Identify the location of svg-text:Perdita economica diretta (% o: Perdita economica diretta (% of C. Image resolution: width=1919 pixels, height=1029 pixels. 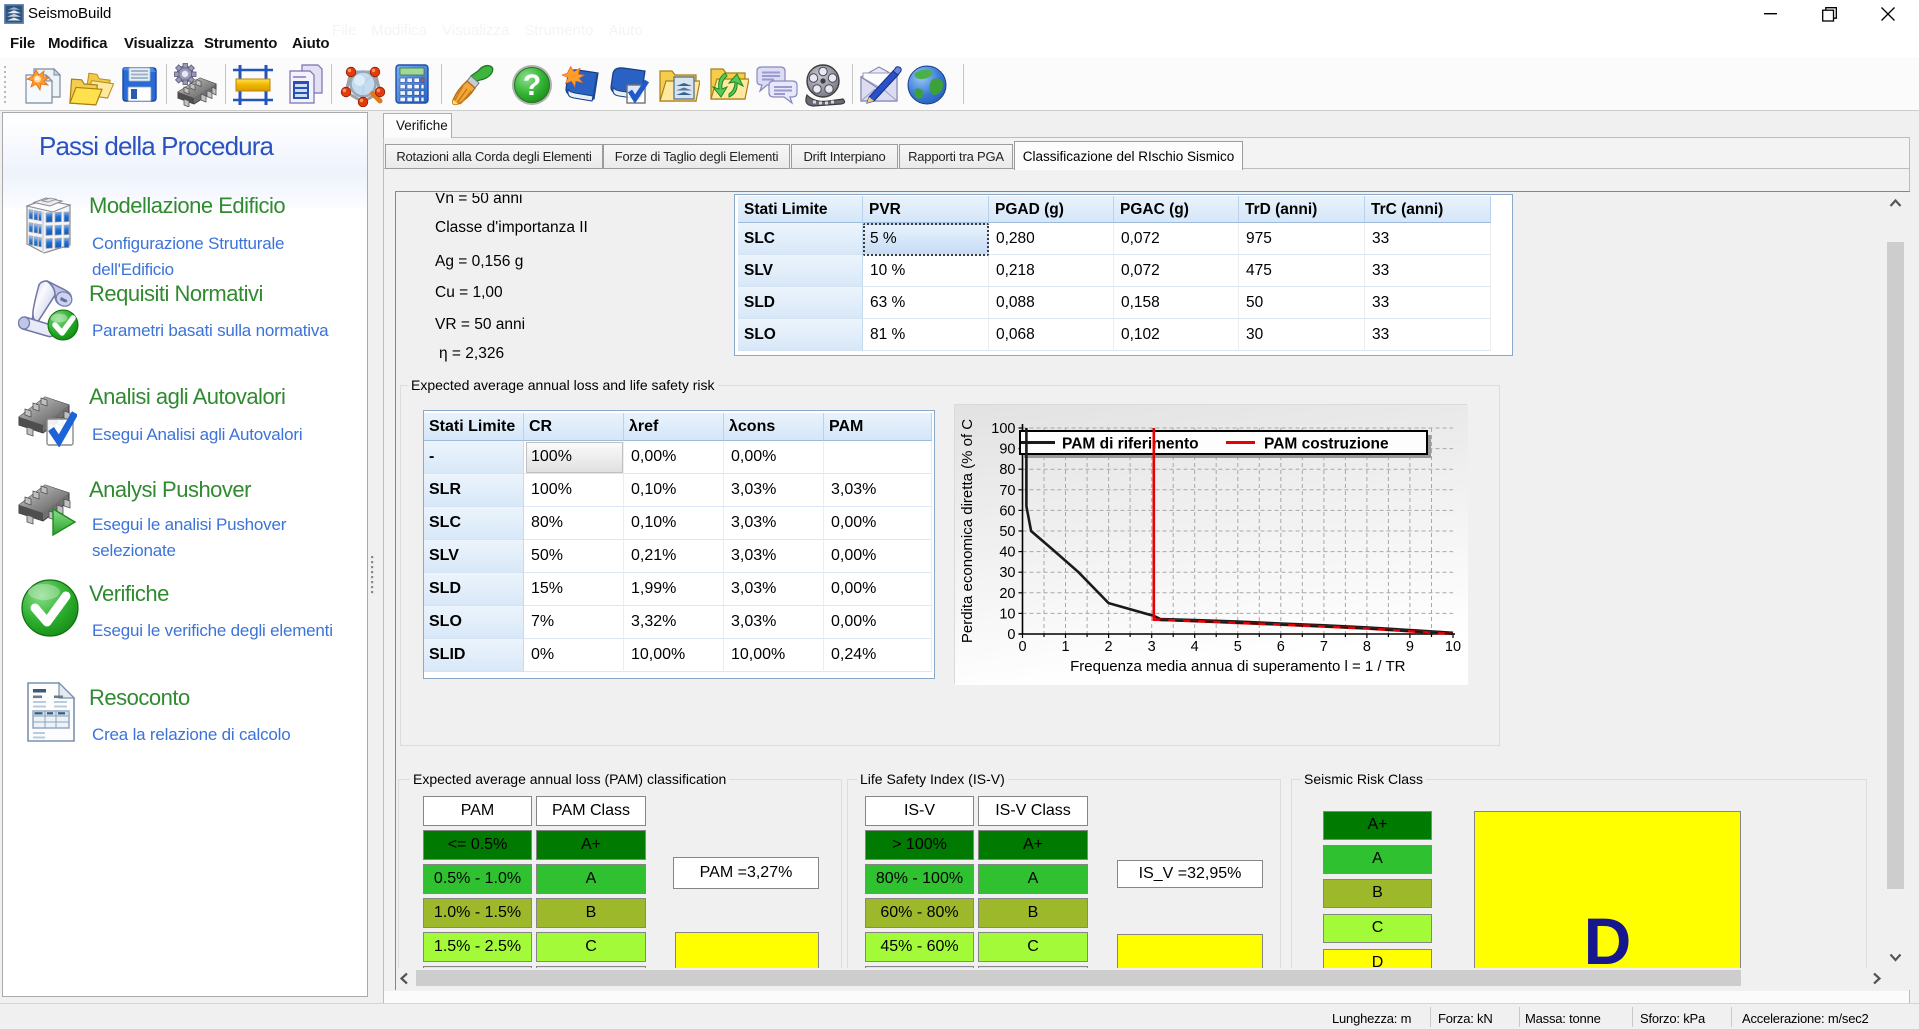
(967, 531).